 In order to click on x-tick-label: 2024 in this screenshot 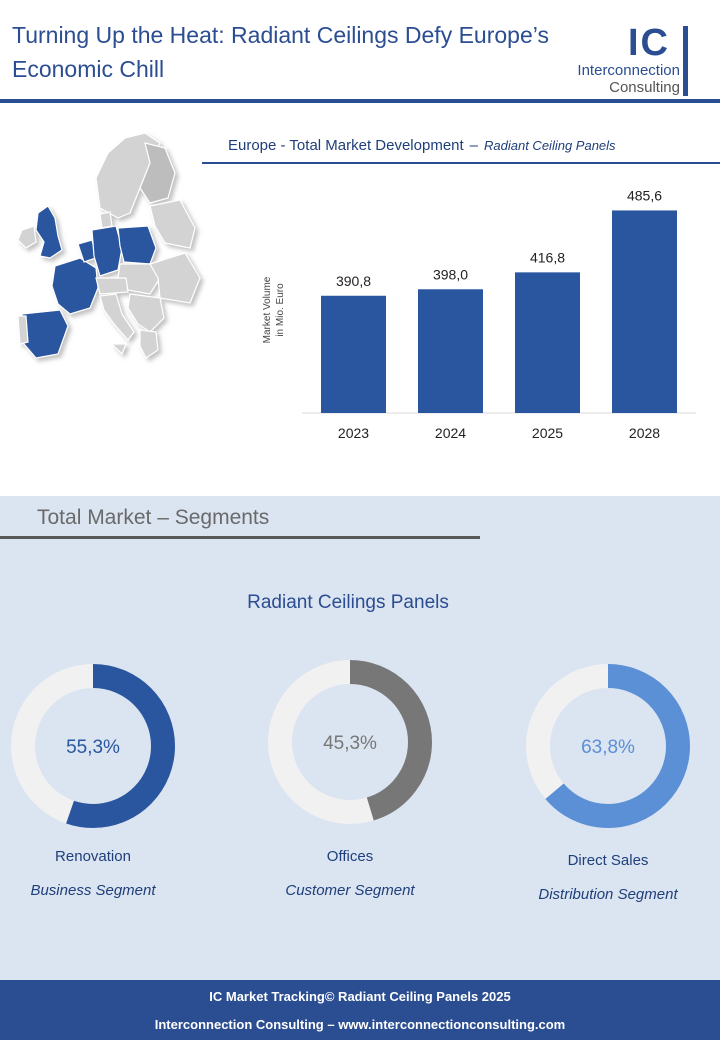, I will do `click(450, 433)`.